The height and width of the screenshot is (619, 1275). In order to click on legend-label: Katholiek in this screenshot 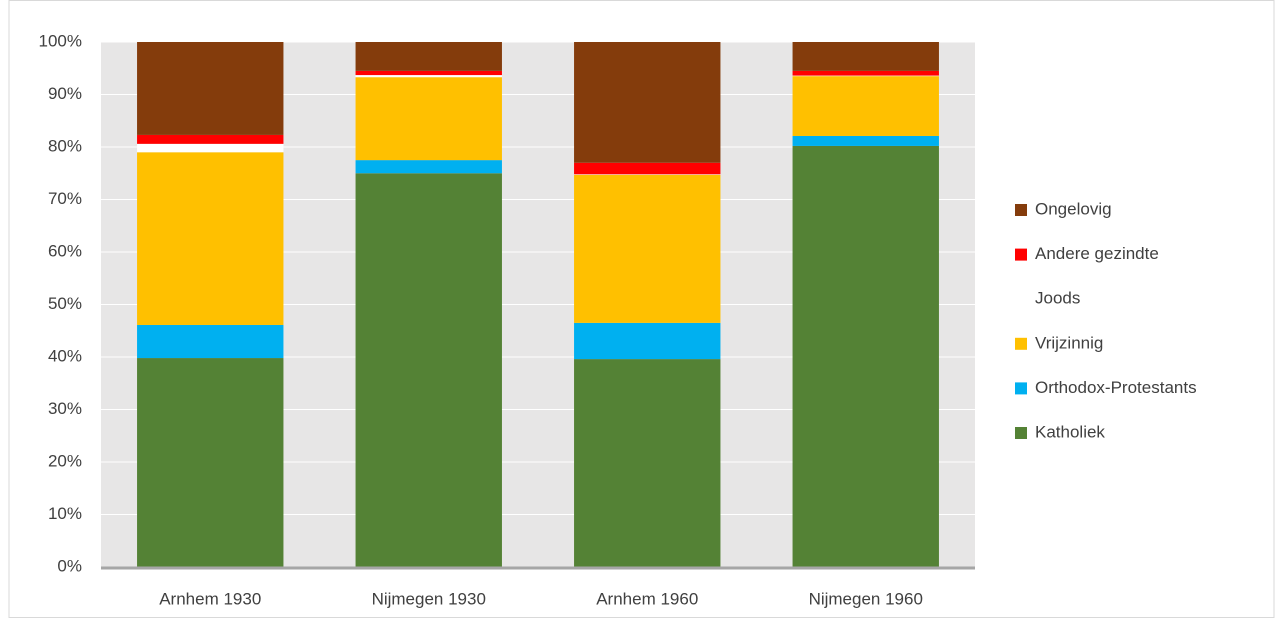, I will do `click(1070, 431)`.